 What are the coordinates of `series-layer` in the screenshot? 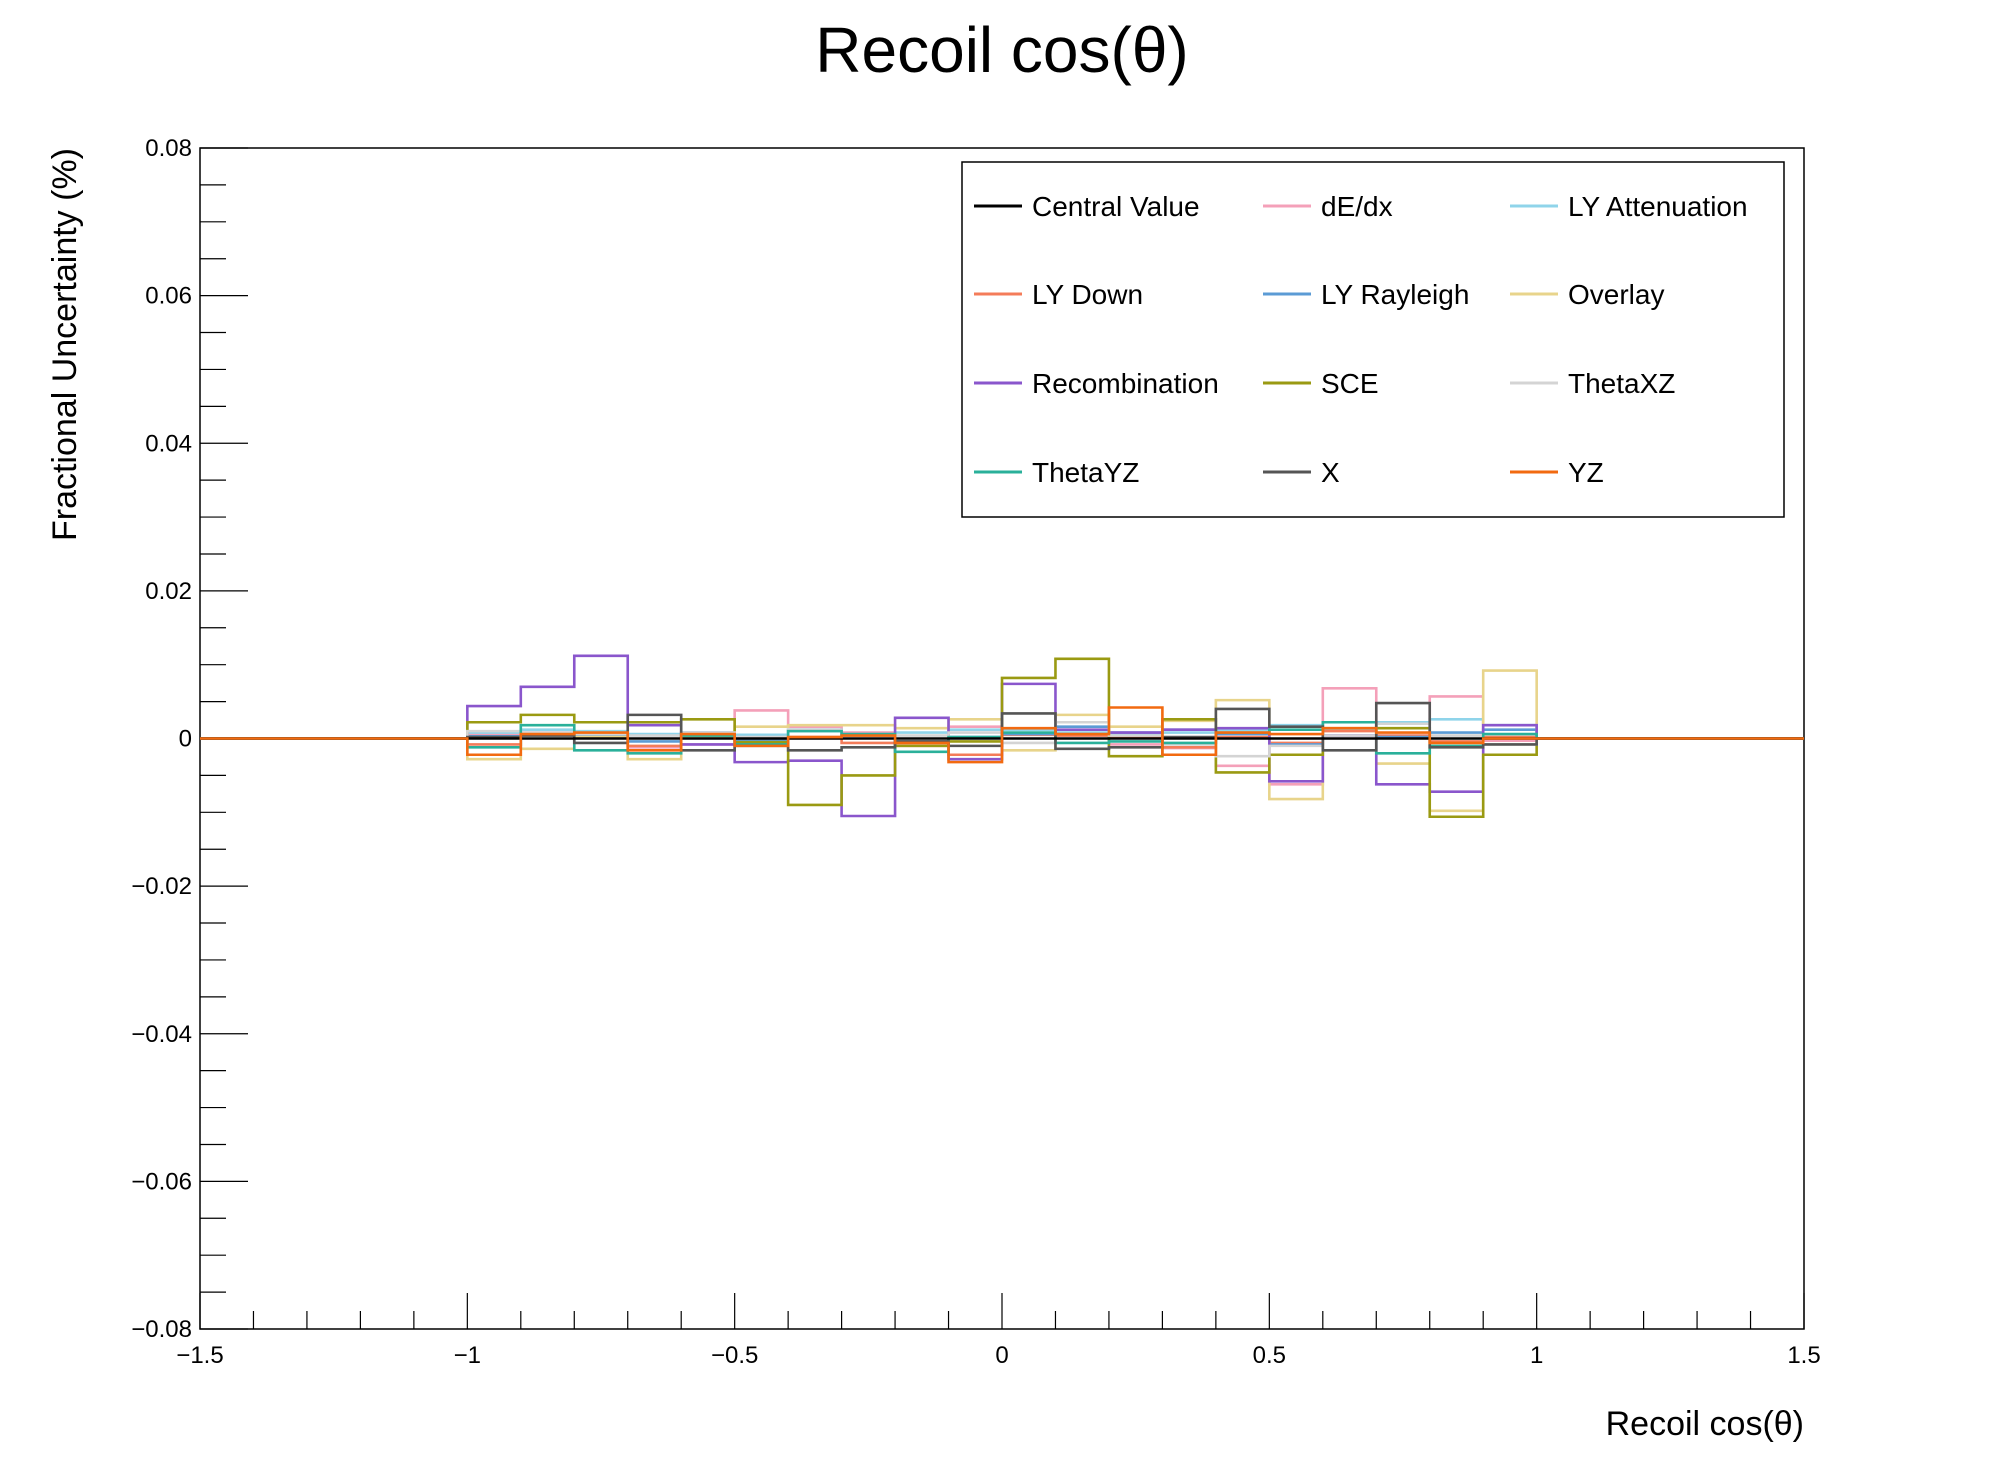 It's located at (1002, 736).